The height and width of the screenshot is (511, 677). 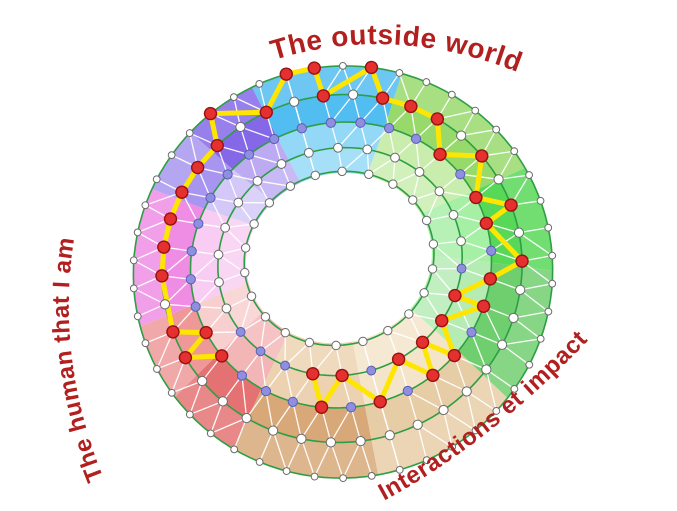 I want to click on sector-purple-light, so click(x=237, y=199).